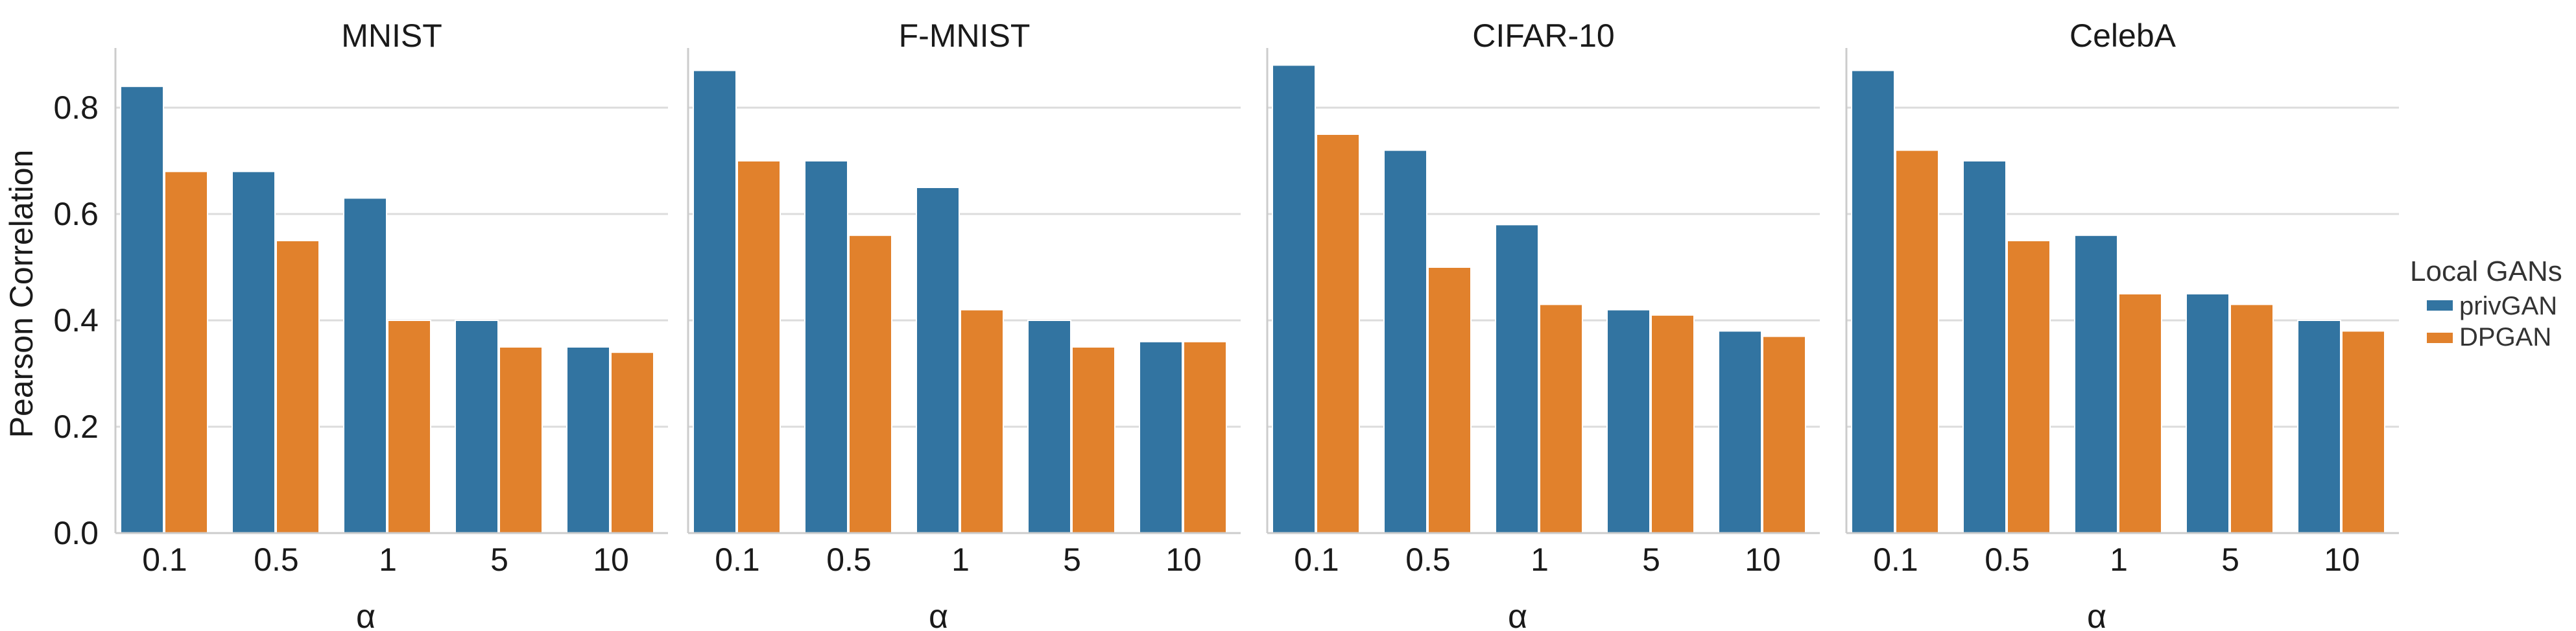 This screenshot has height=631, width=2576. Describe the element at coordinates (1651, 560) in the screenshot. I see `panel-3-x-tick-label: 5` at that location.